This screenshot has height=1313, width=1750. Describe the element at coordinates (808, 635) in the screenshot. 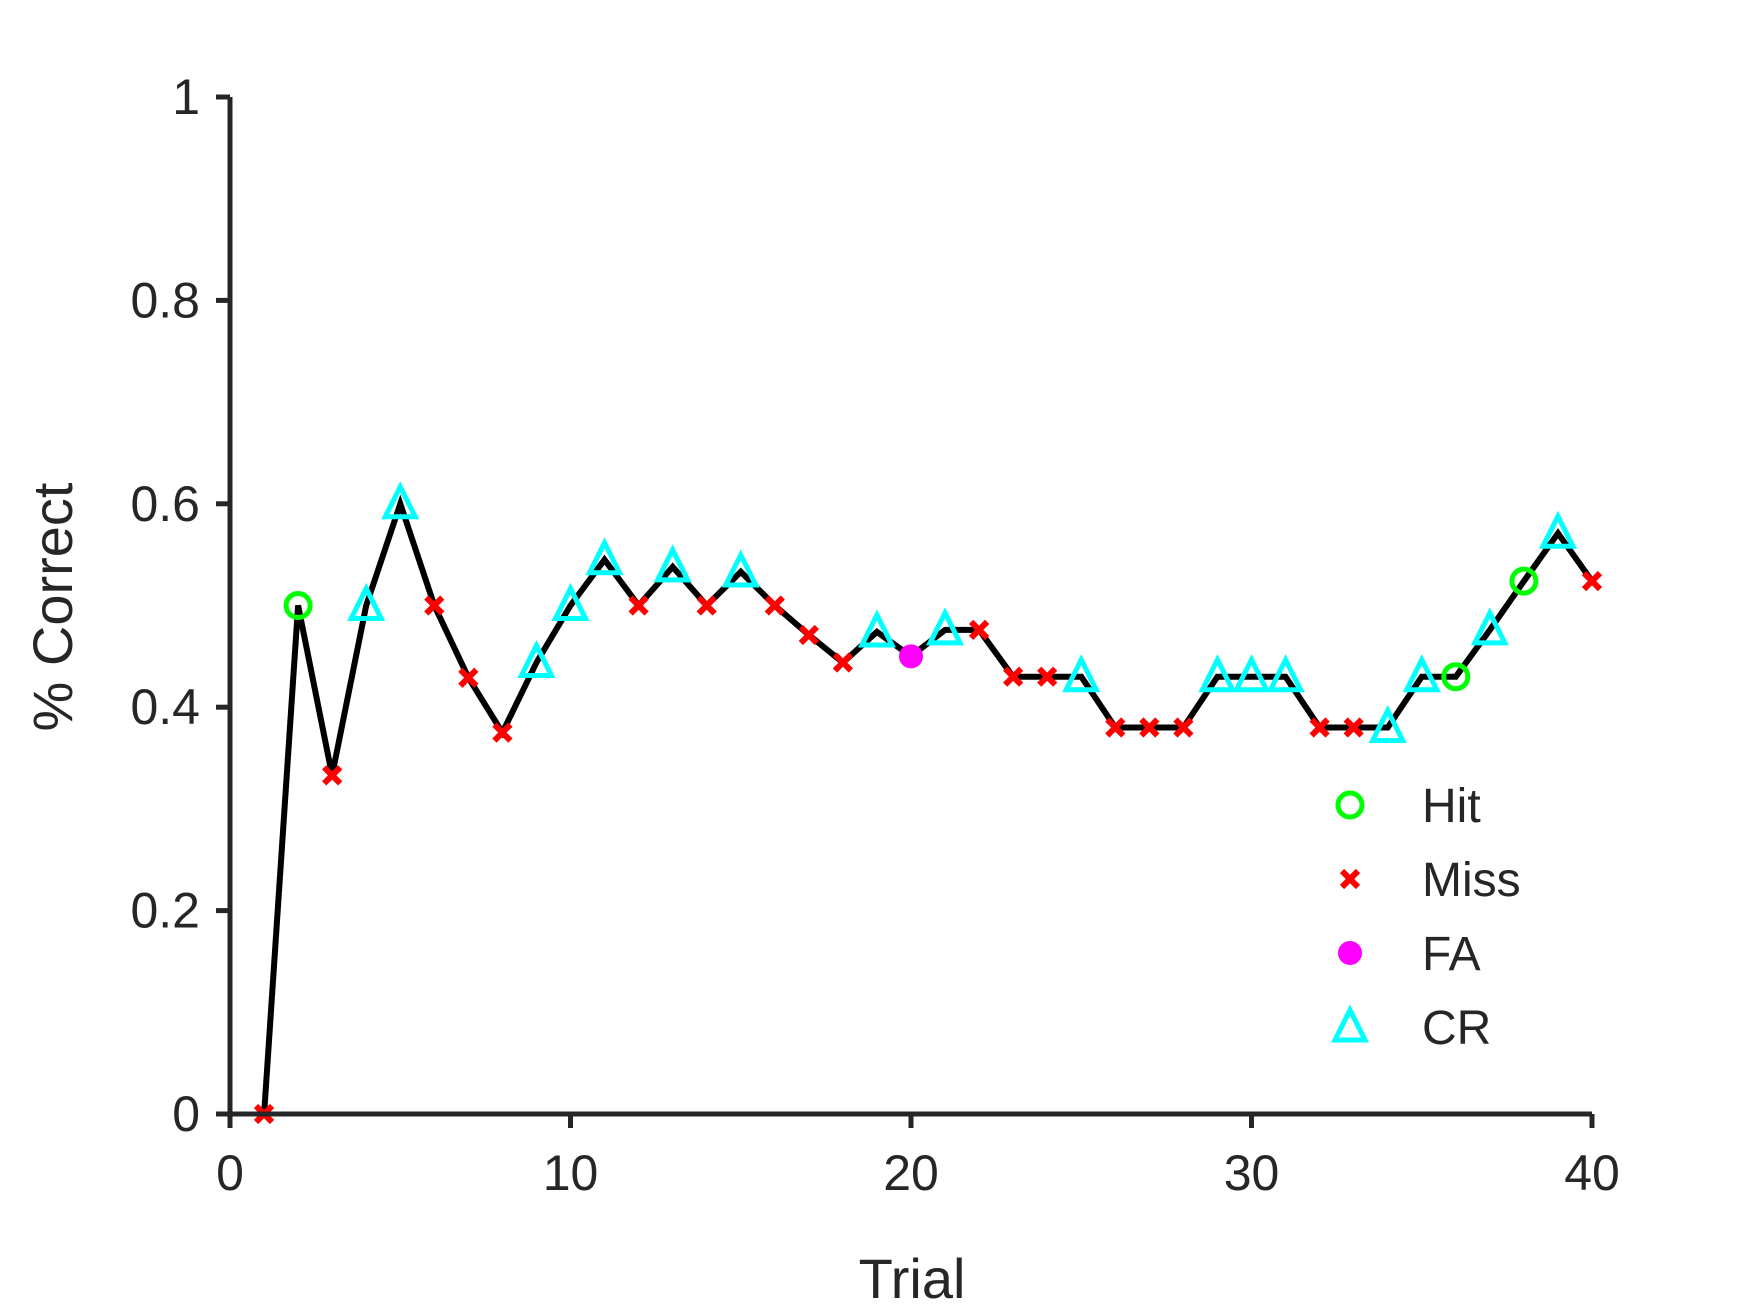

I see `data-point-trial-17-miss` at that location.